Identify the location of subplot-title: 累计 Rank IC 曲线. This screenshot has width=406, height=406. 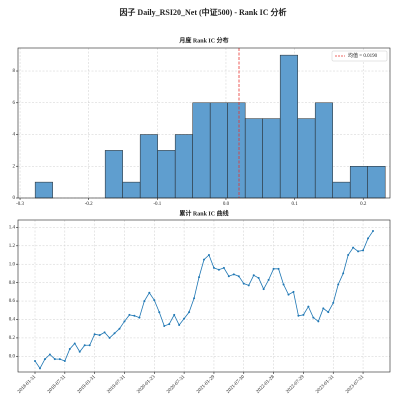
(203, 213).